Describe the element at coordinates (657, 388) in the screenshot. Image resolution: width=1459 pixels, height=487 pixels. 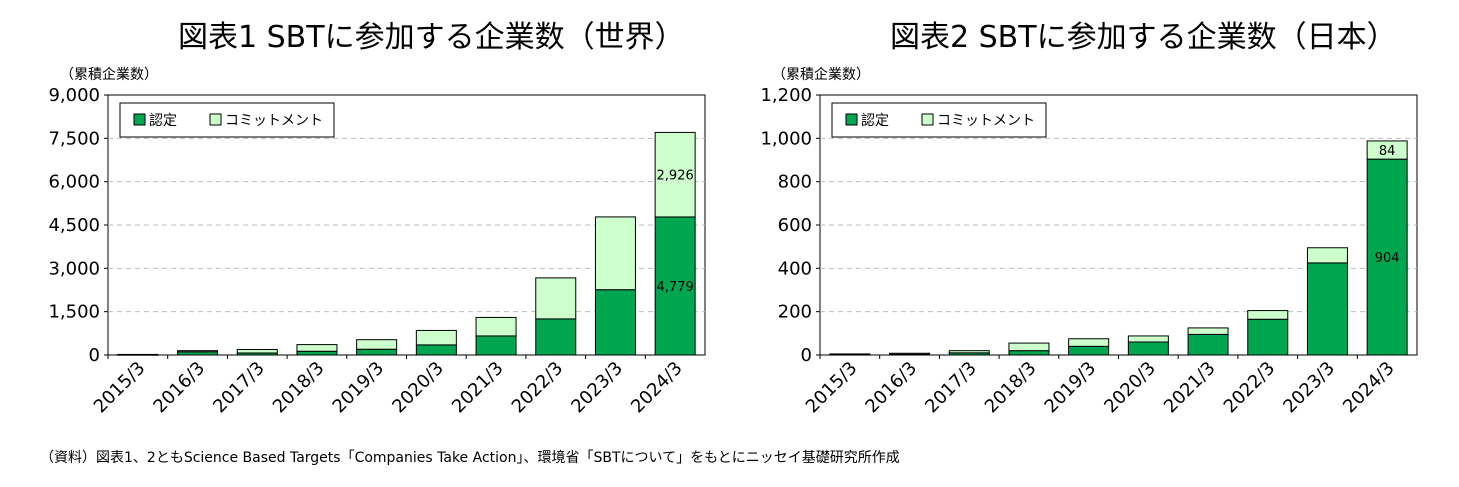
I see `chart1-x-tick-label: 2024/3` at that location.